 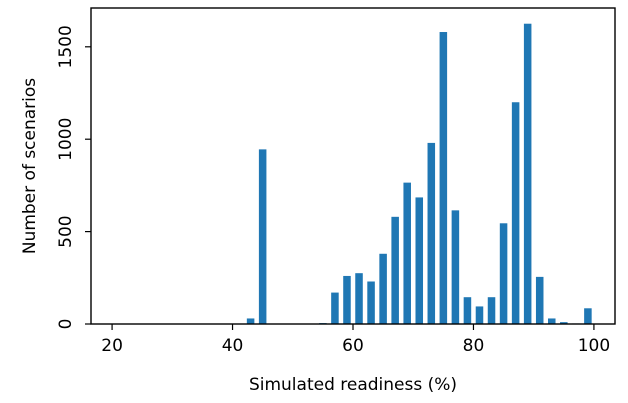 What do you see at coordinates (73, 177) in the screenshot?
I see `y-axis-ticks: 0 500 1000 1500` at bounding box center [73, 177].